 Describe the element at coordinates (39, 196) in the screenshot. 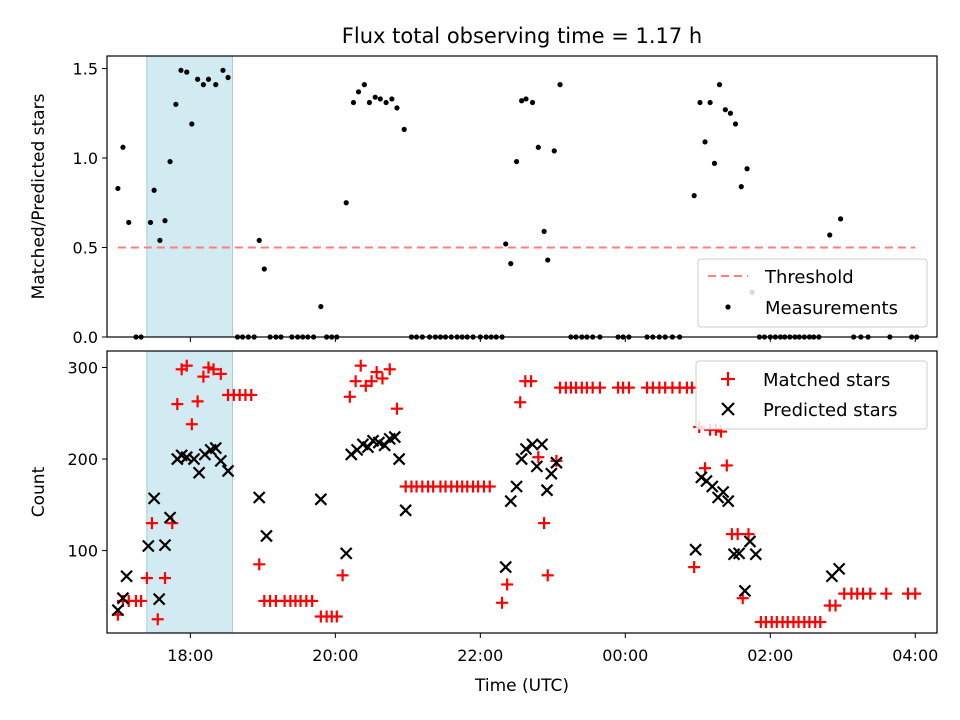

I see `ratio-y-axis-label: Matched/Predicted stars` at that location.